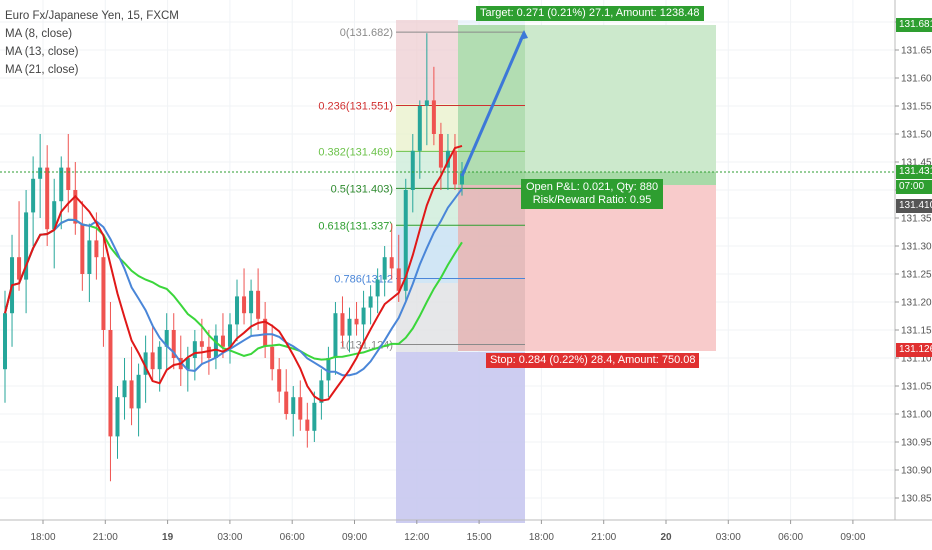 The width and height of the screenshot is (932, 550). I want to click on ma-21-label: MA (21, close), so click(42, 70).